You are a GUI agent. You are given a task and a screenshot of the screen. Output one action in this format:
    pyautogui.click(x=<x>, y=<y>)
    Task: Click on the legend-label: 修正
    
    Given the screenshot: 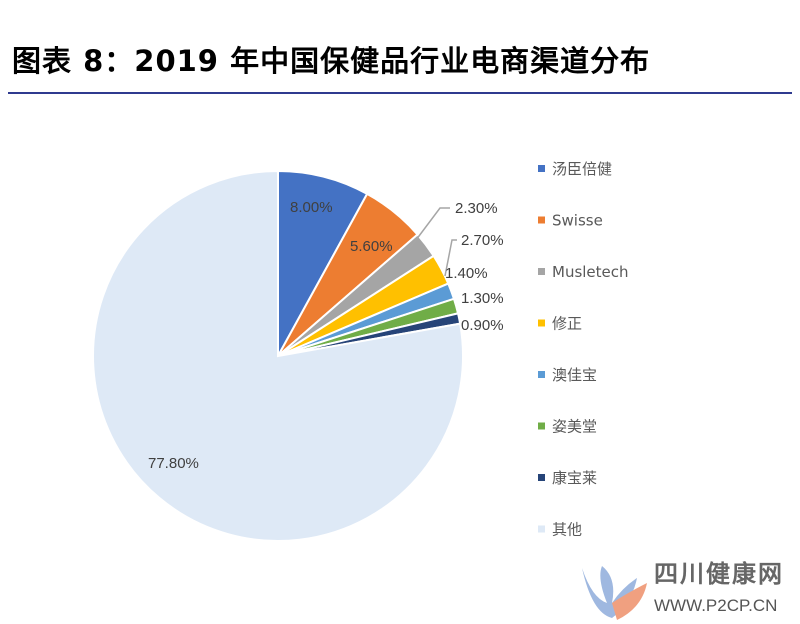 What is the action you would take?
    pyautogui.click(x=567, y=324)
    